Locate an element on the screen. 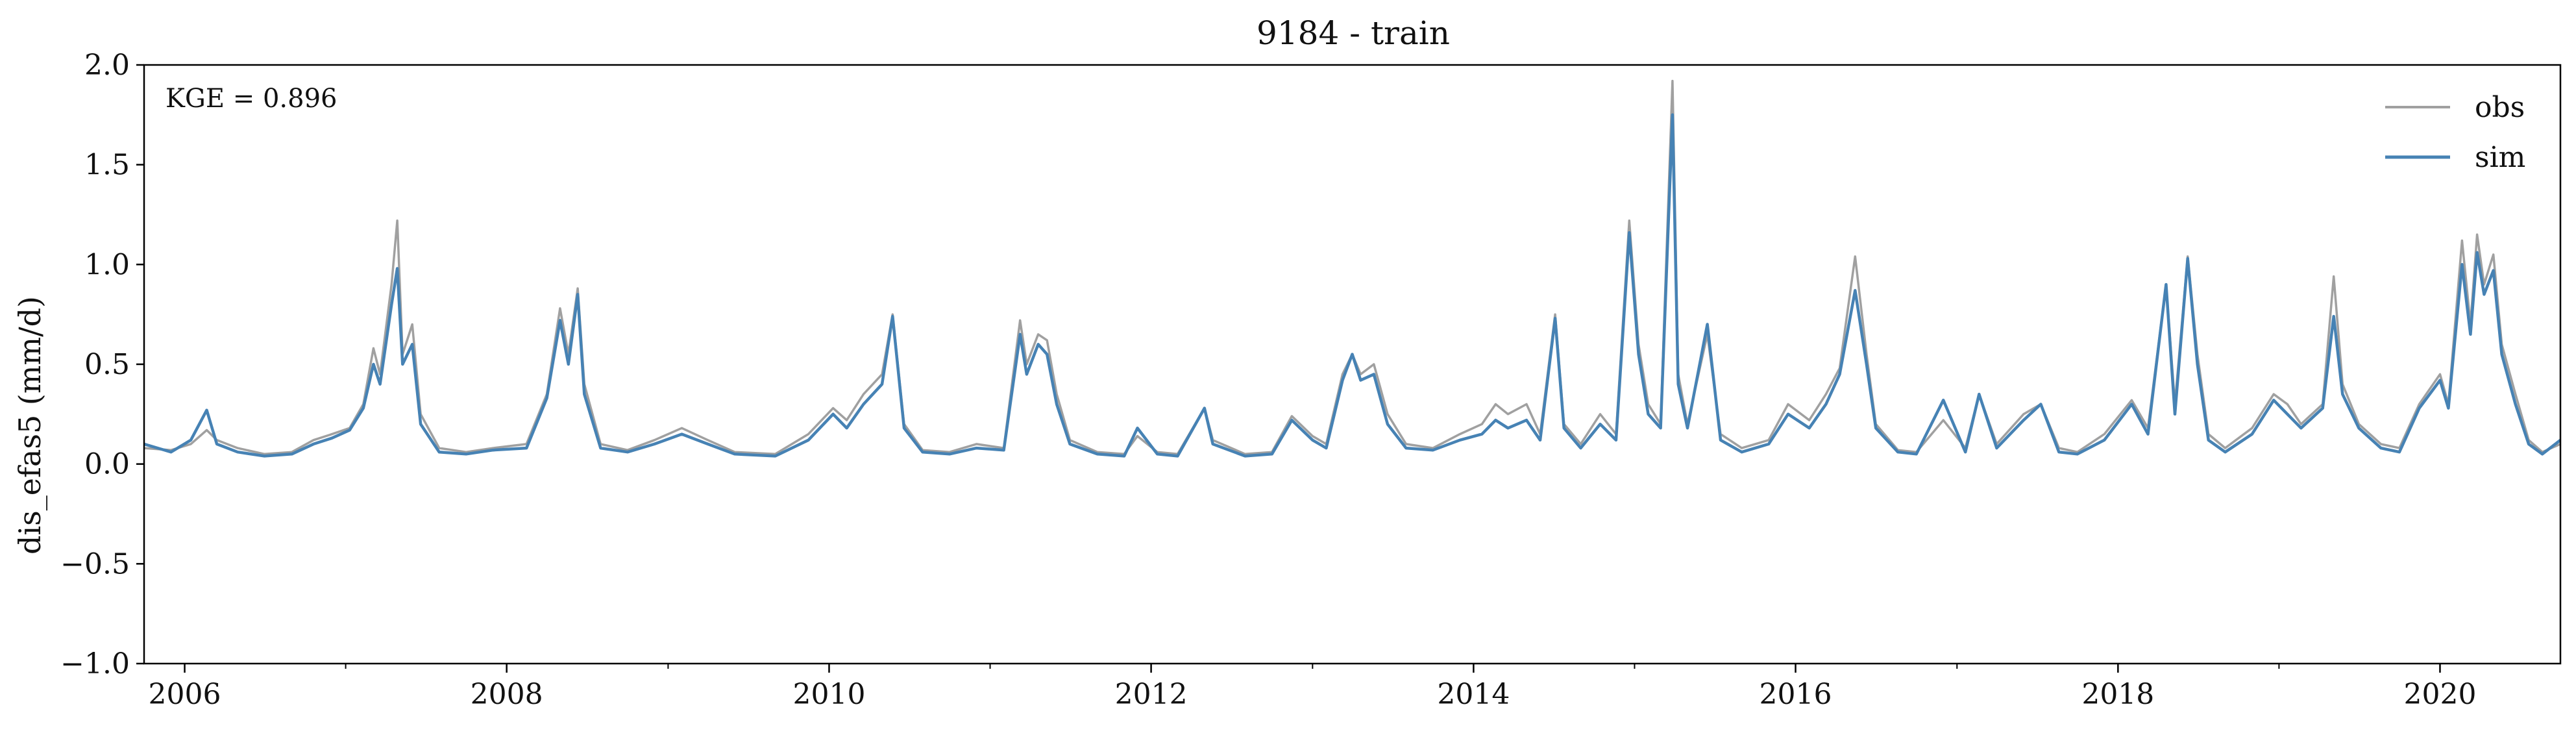 Image resolution: width=2576 pixels, height=735 pixels. legend-label-obs: obs is located at coordinates (2500, 107).